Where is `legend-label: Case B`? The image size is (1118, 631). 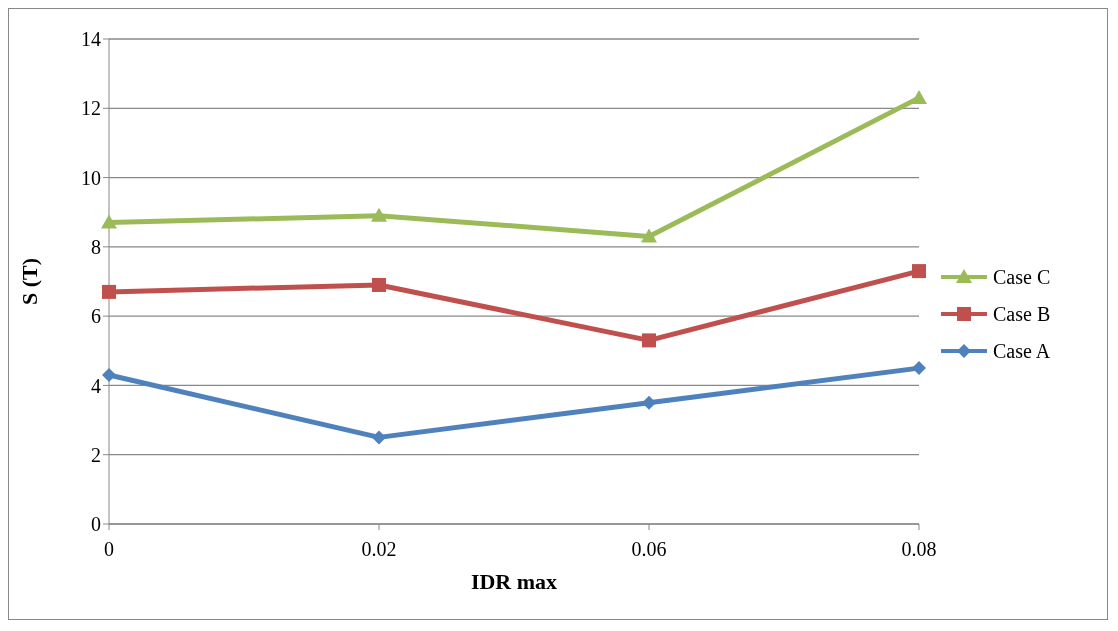
legend-label: Case B is located at coordinates (1022, 314).